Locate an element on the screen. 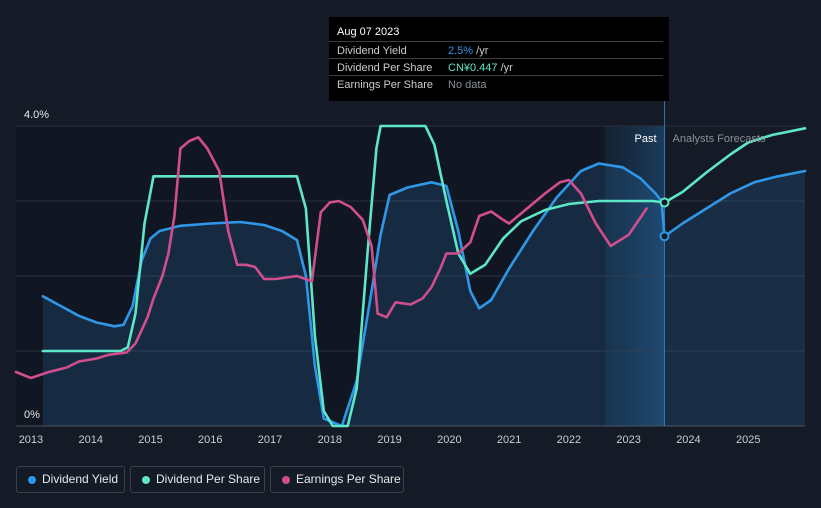 This screenshot has width=821, height=508. x-tick-label: 2013 is located at coordinates (31, 440).